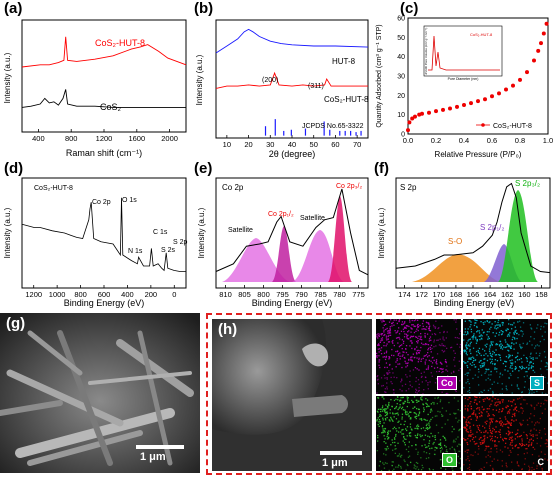 This screenshot has width=554, height=477. Describe the element at coordinates (401, 77) in the screenshot. I see `y-tick-label: 30` at that location.